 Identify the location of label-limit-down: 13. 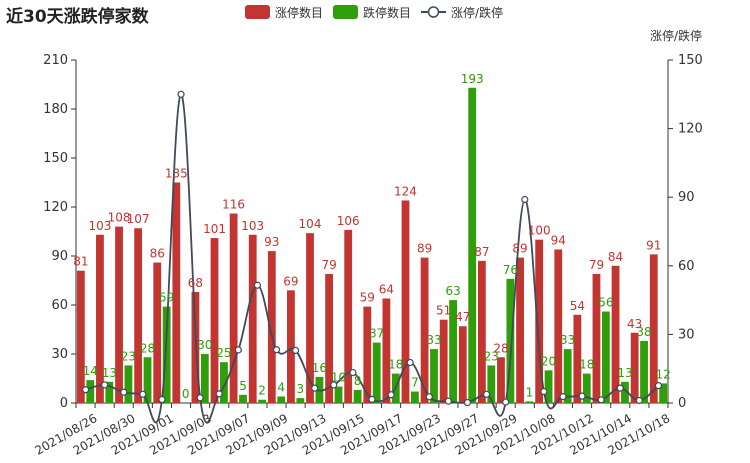
(624, 373).